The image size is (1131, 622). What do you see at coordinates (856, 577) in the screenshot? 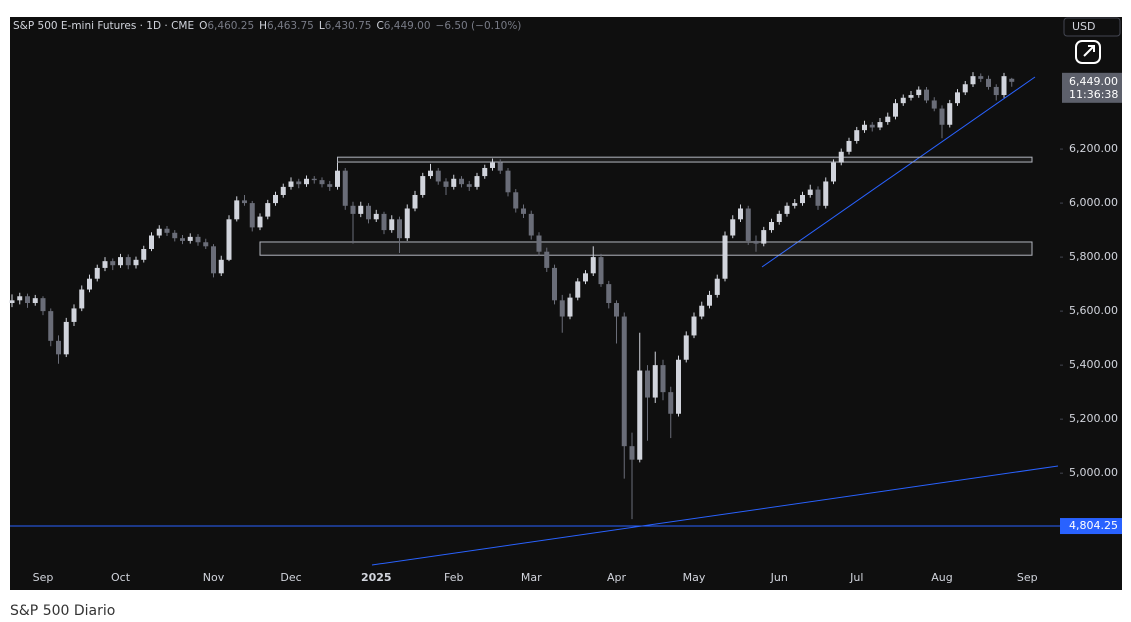
I see `x-tick-label: Jul` at bounding box center [856, 577].